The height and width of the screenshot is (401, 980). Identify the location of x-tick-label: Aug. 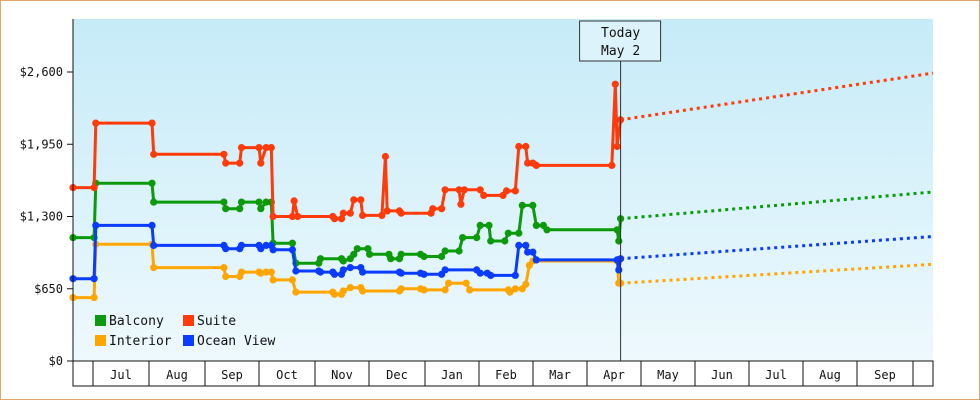
(177, 375).